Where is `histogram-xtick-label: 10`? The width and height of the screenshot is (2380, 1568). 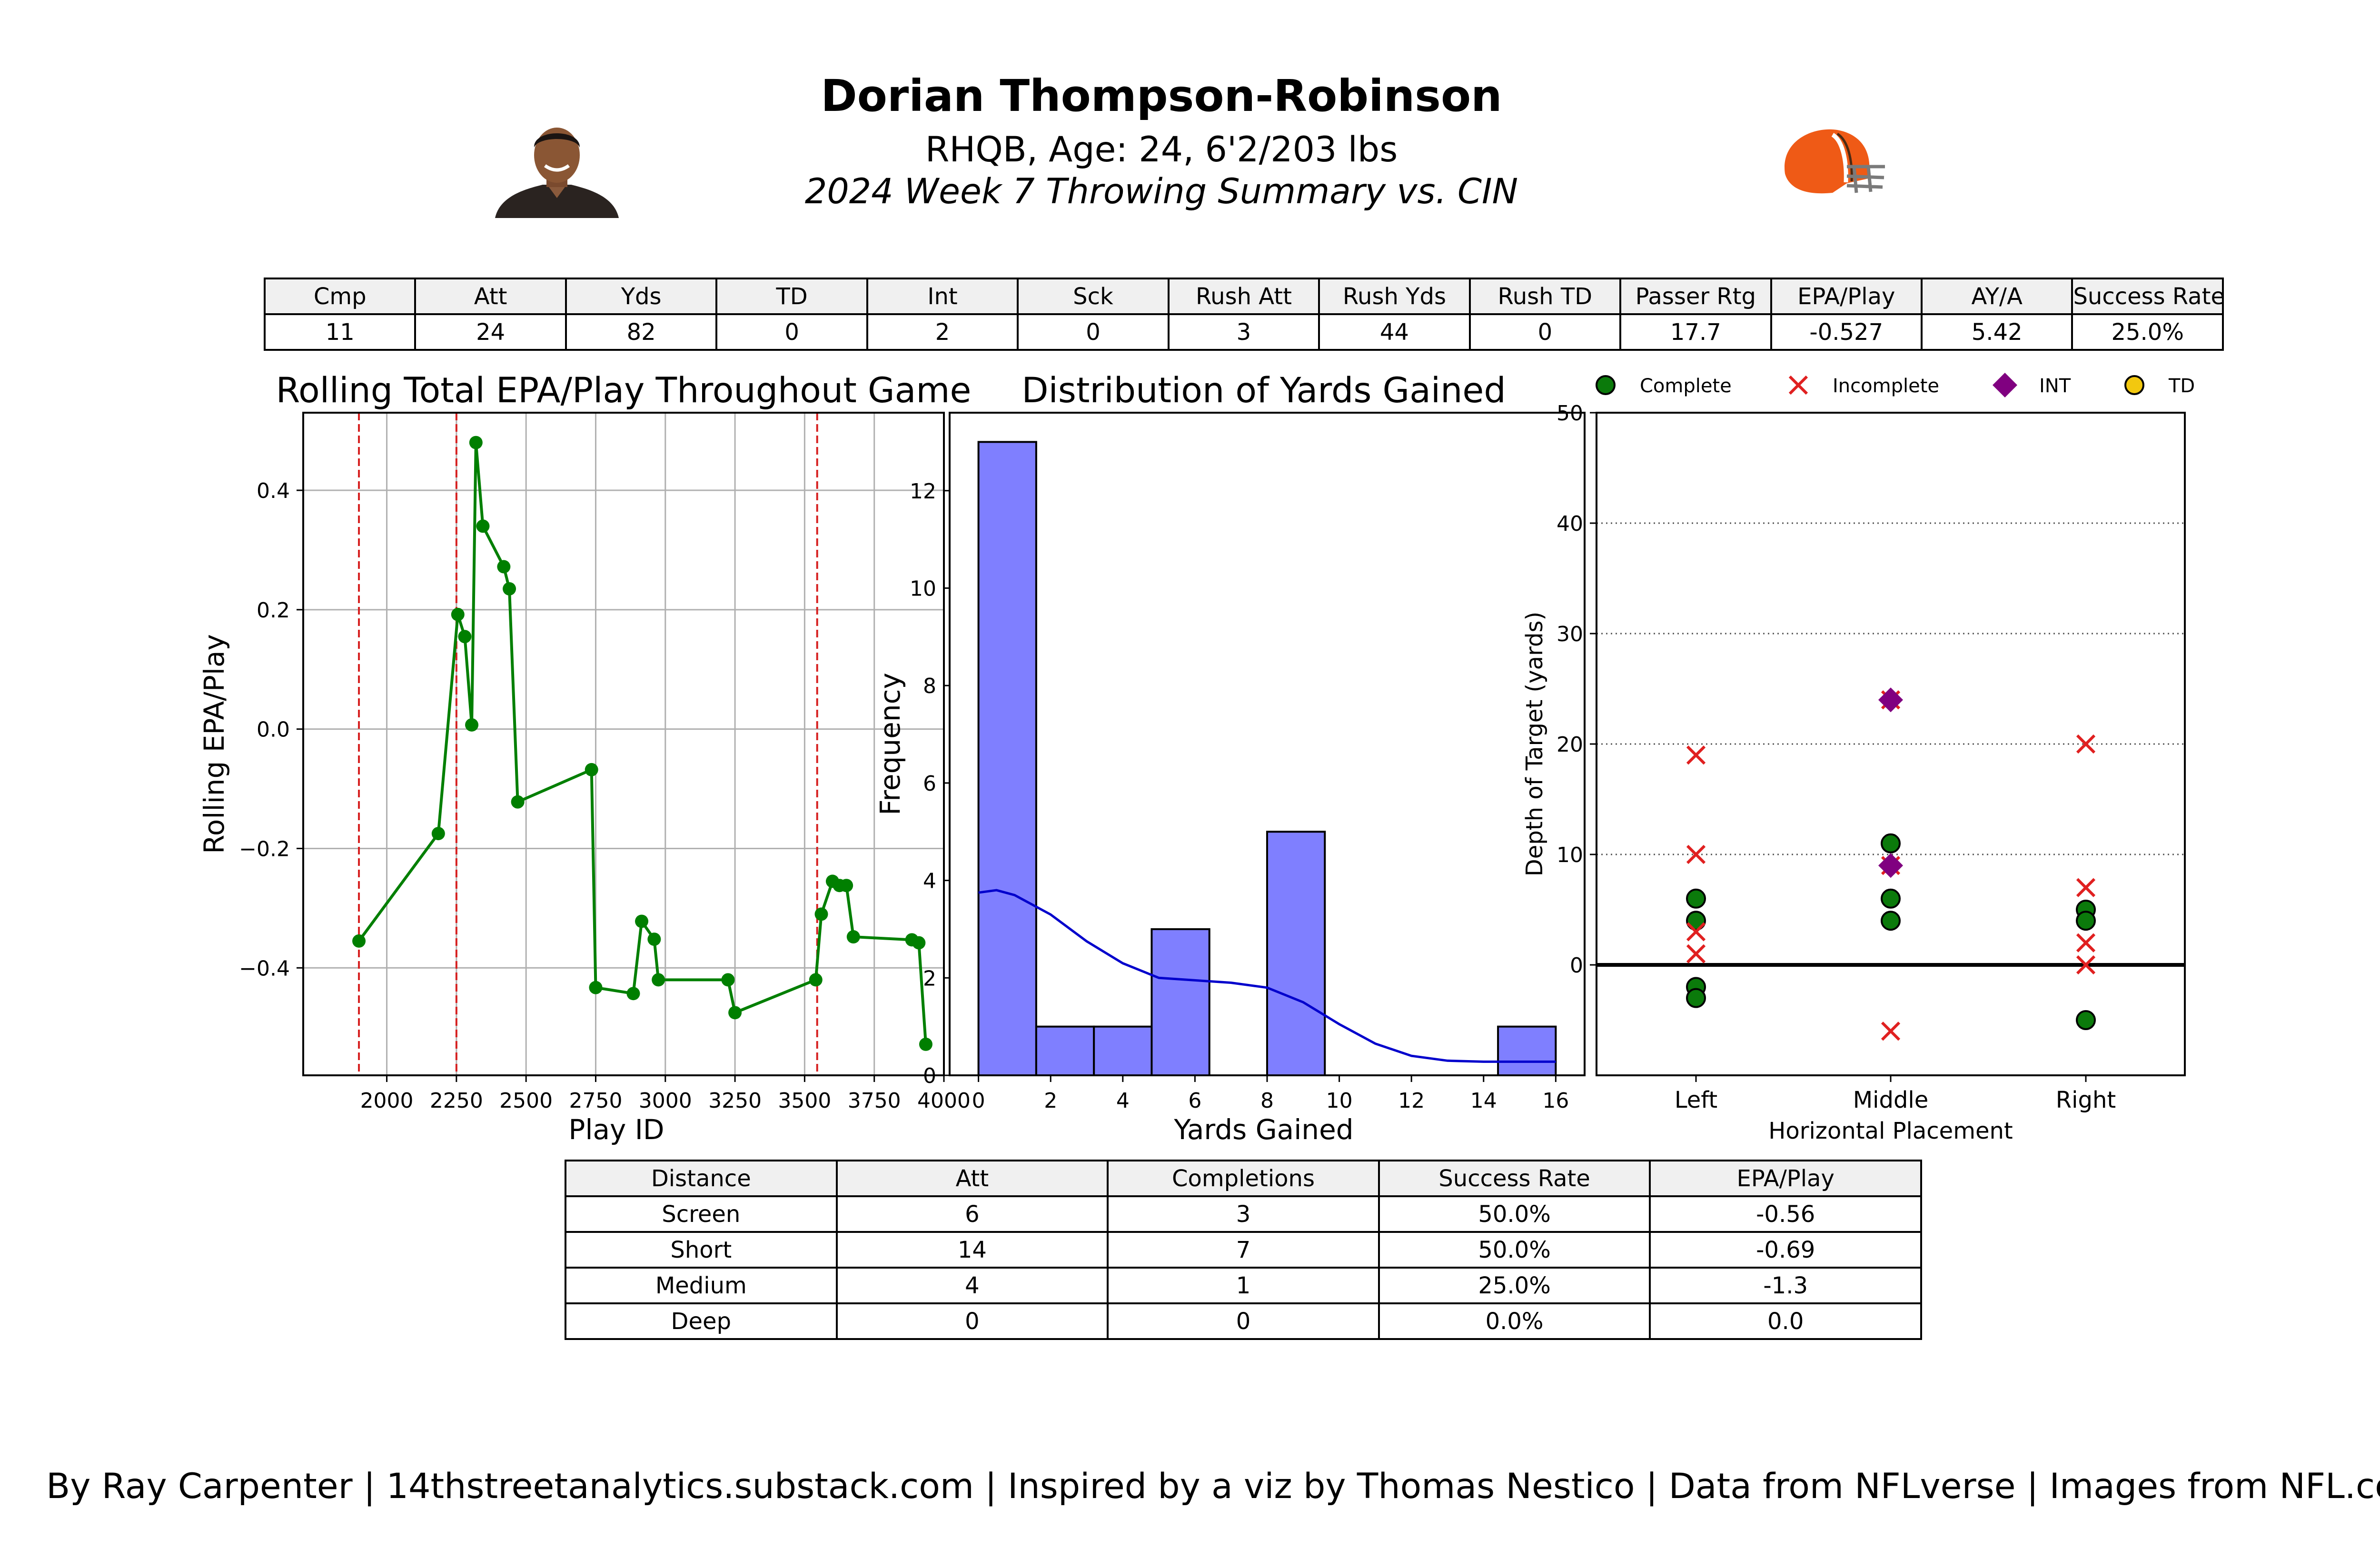
histogram-xtick-label: 10 is located at coordinates (1339, 1101).